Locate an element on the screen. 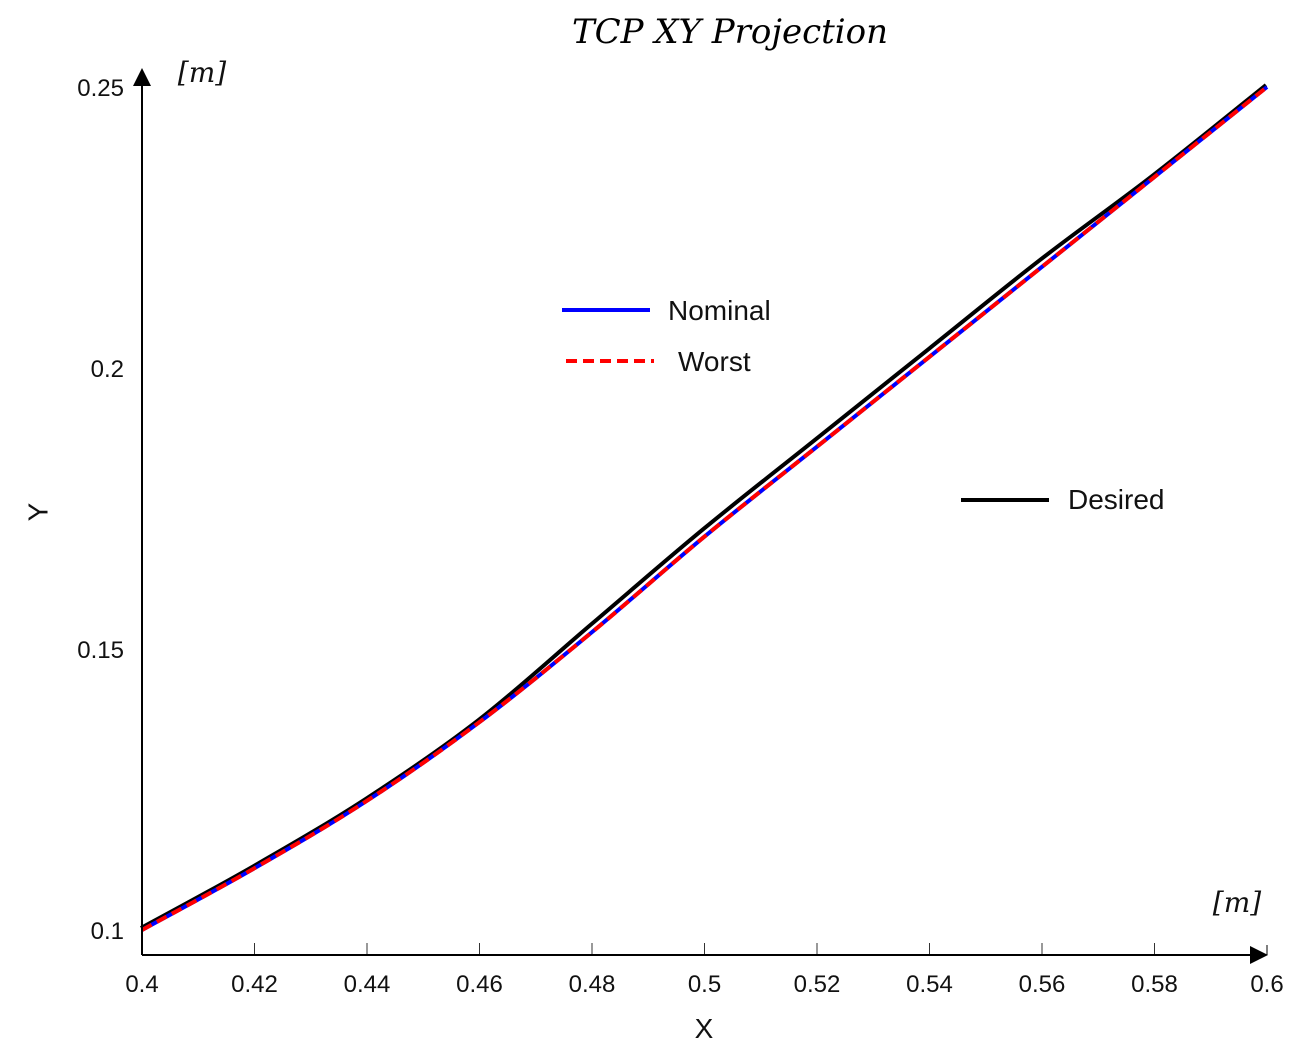  y-tick-label: 0.15 is located at coordinates (100, 650).